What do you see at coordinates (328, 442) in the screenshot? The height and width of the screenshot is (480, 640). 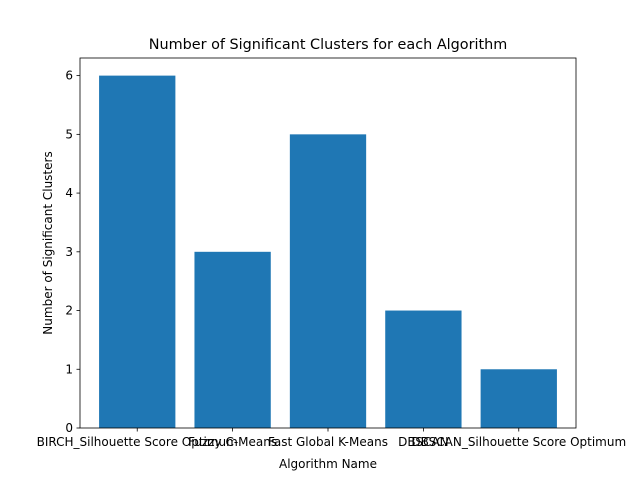 I see `x-tick-label: Fast Global K-Means` at bounding box center [328, 442].